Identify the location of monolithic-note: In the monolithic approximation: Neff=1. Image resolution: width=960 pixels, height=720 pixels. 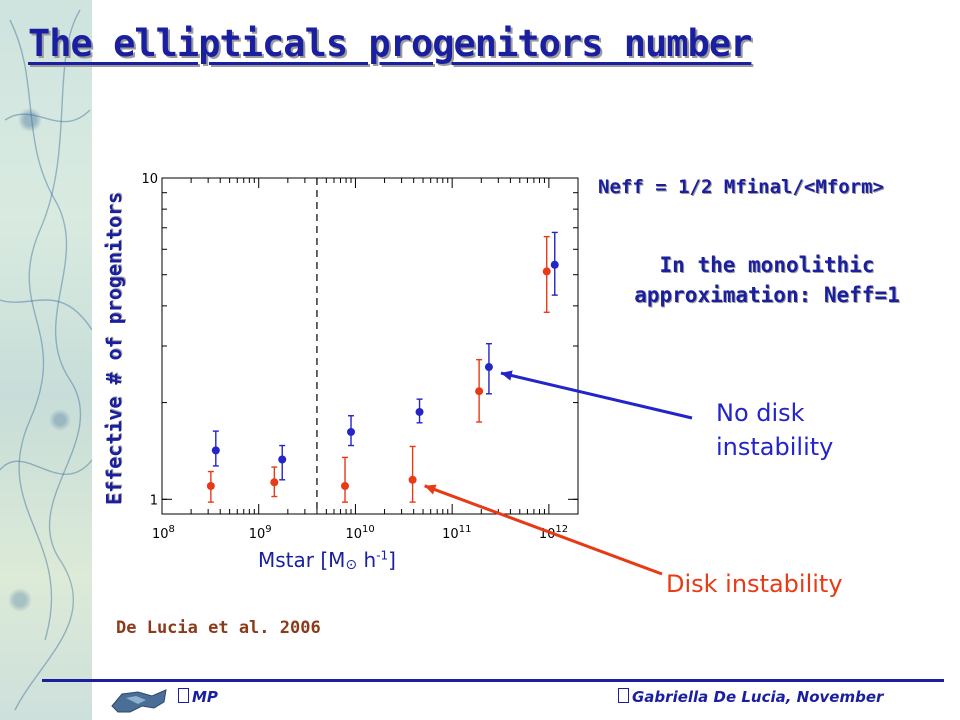
(767, 280).